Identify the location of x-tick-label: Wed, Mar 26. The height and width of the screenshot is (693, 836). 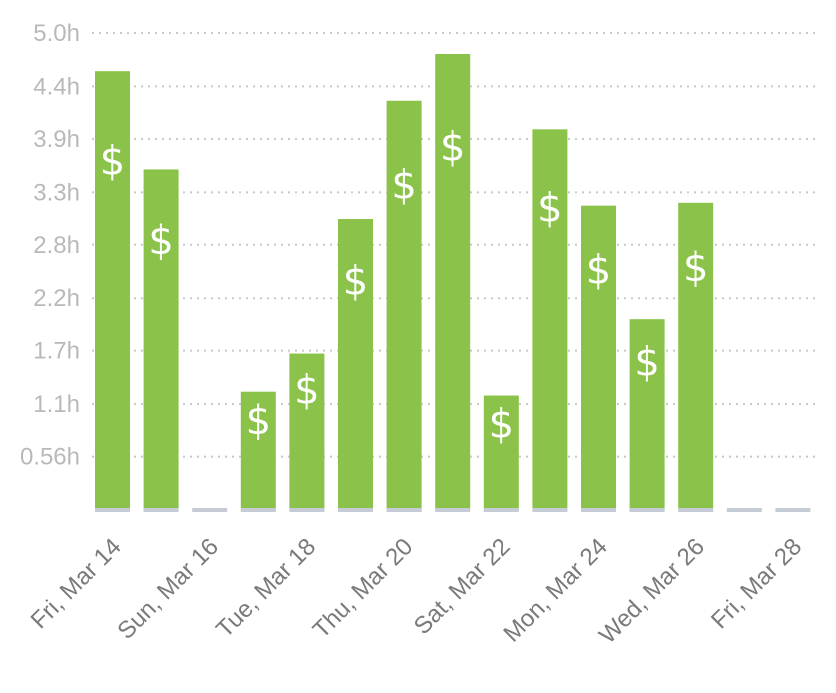
(652, 591).